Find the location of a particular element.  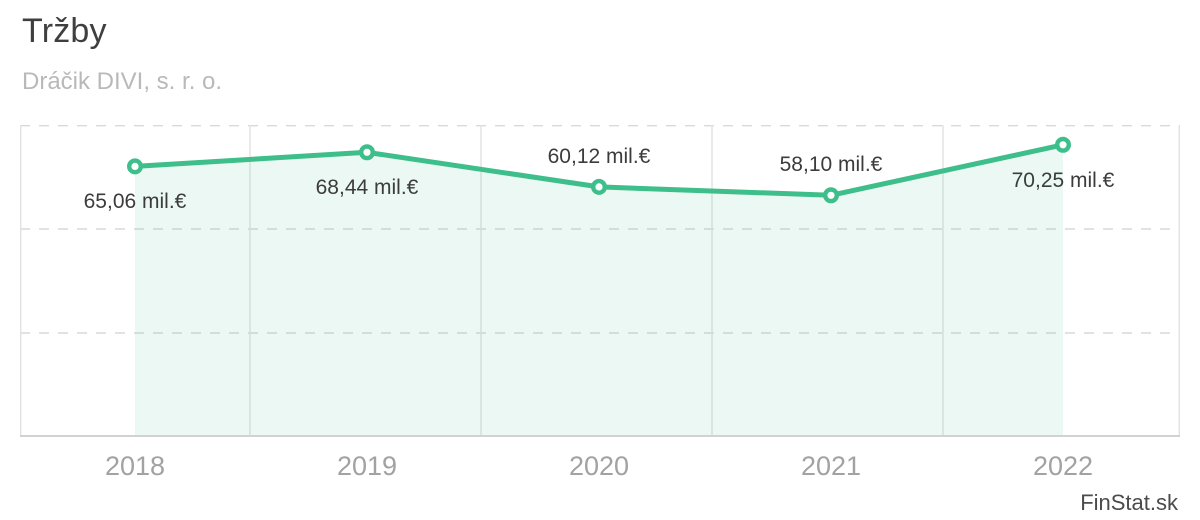

x-axis-label: 2022 is located at coordinates (1063, 466).